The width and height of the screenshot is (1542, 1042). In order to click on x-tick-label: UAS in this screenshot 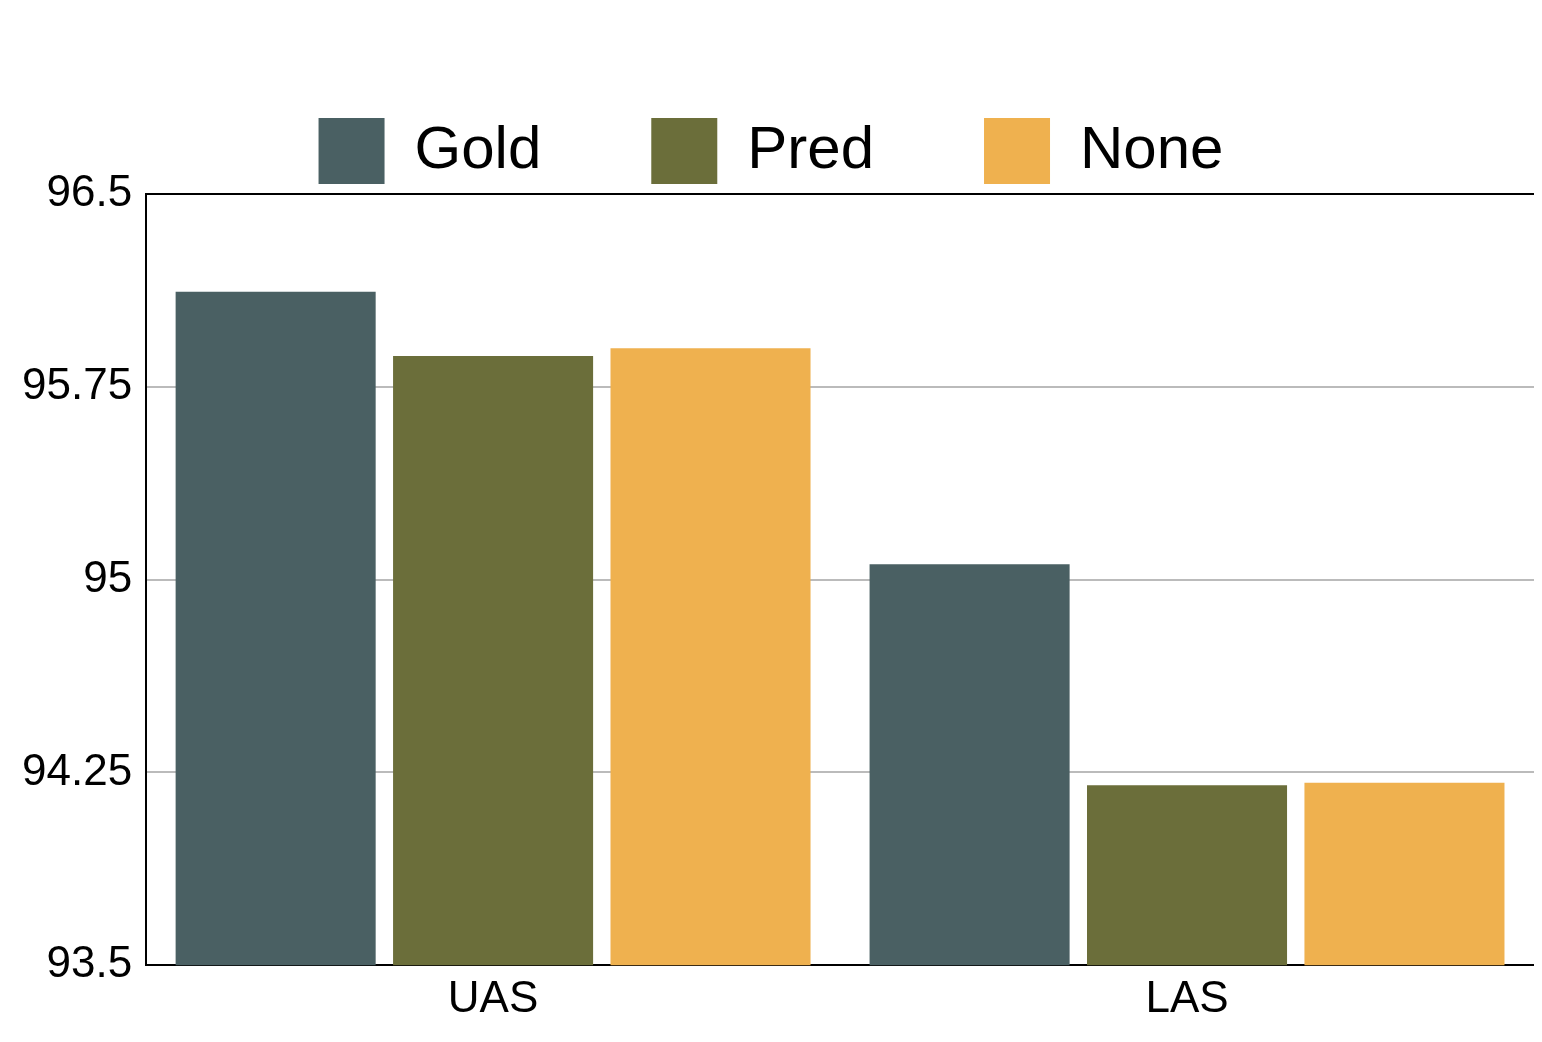, I will do `click(493, 996)`.